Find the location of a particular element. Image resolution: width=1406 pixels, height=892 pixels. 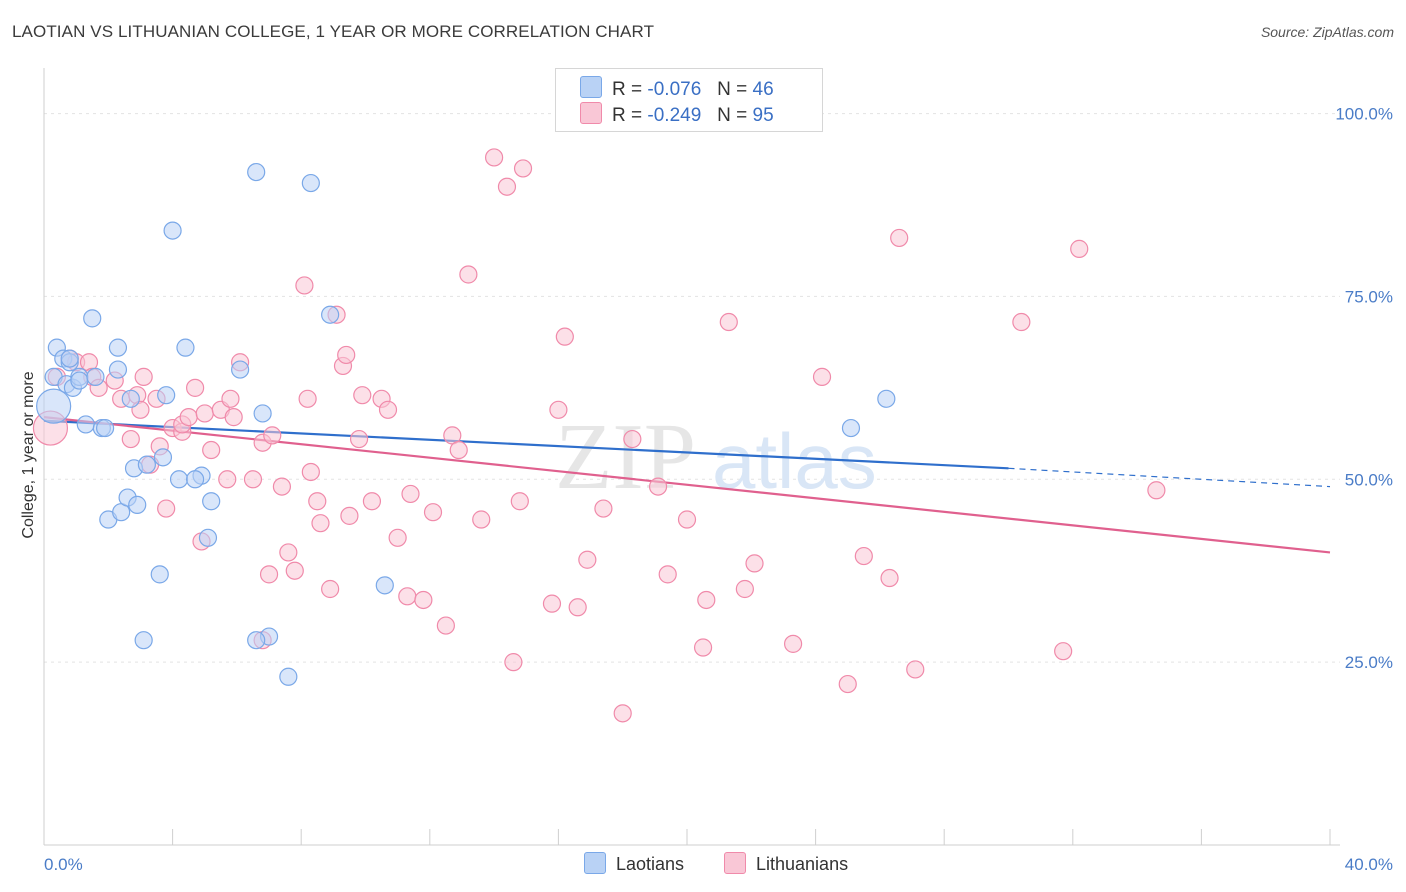

legend-r-value-laotians: -0.076 is located at coordinates (674, 89).